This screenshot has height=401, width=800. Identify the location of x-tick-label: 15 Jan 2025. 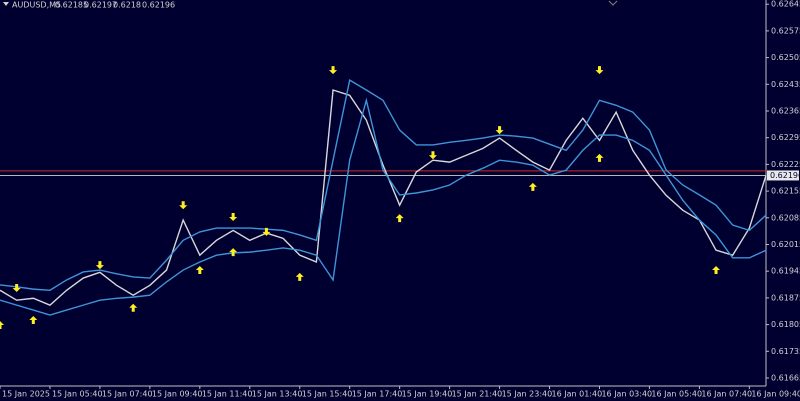
(26, 394).